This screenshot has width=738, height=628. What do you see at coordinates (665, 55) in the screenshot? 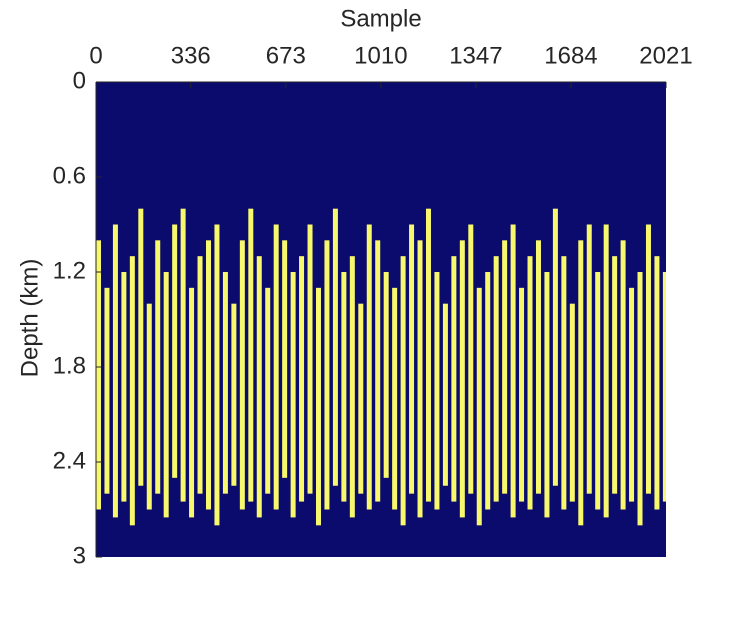
I see `x-tick-label: 2021` at bounding box center [665, 55].